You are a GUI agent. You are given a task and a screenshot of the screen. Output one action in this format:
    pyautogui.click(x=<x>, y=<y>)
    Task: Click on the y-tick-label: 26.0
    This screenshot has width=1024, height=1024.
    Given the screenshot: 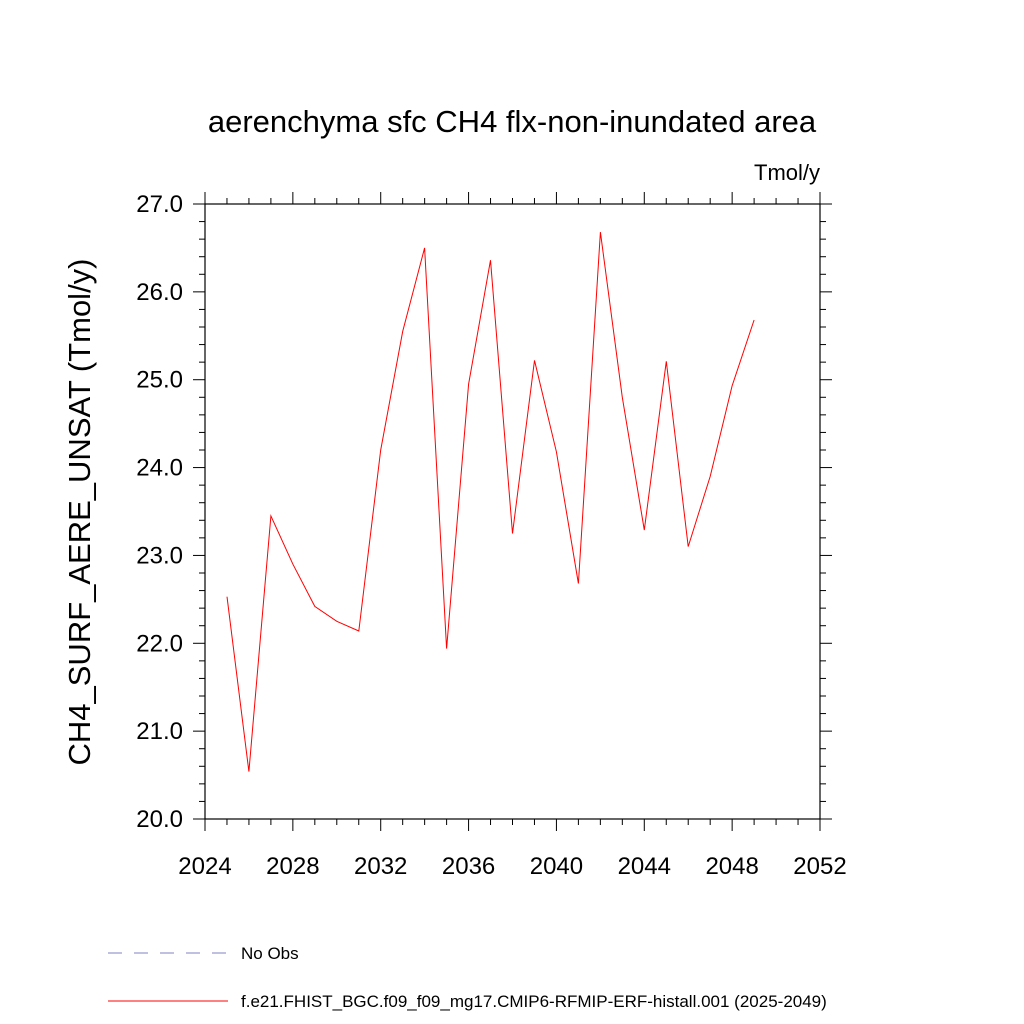 What is the action you would take?
    pyautogui.click(x=159, y=292)
    